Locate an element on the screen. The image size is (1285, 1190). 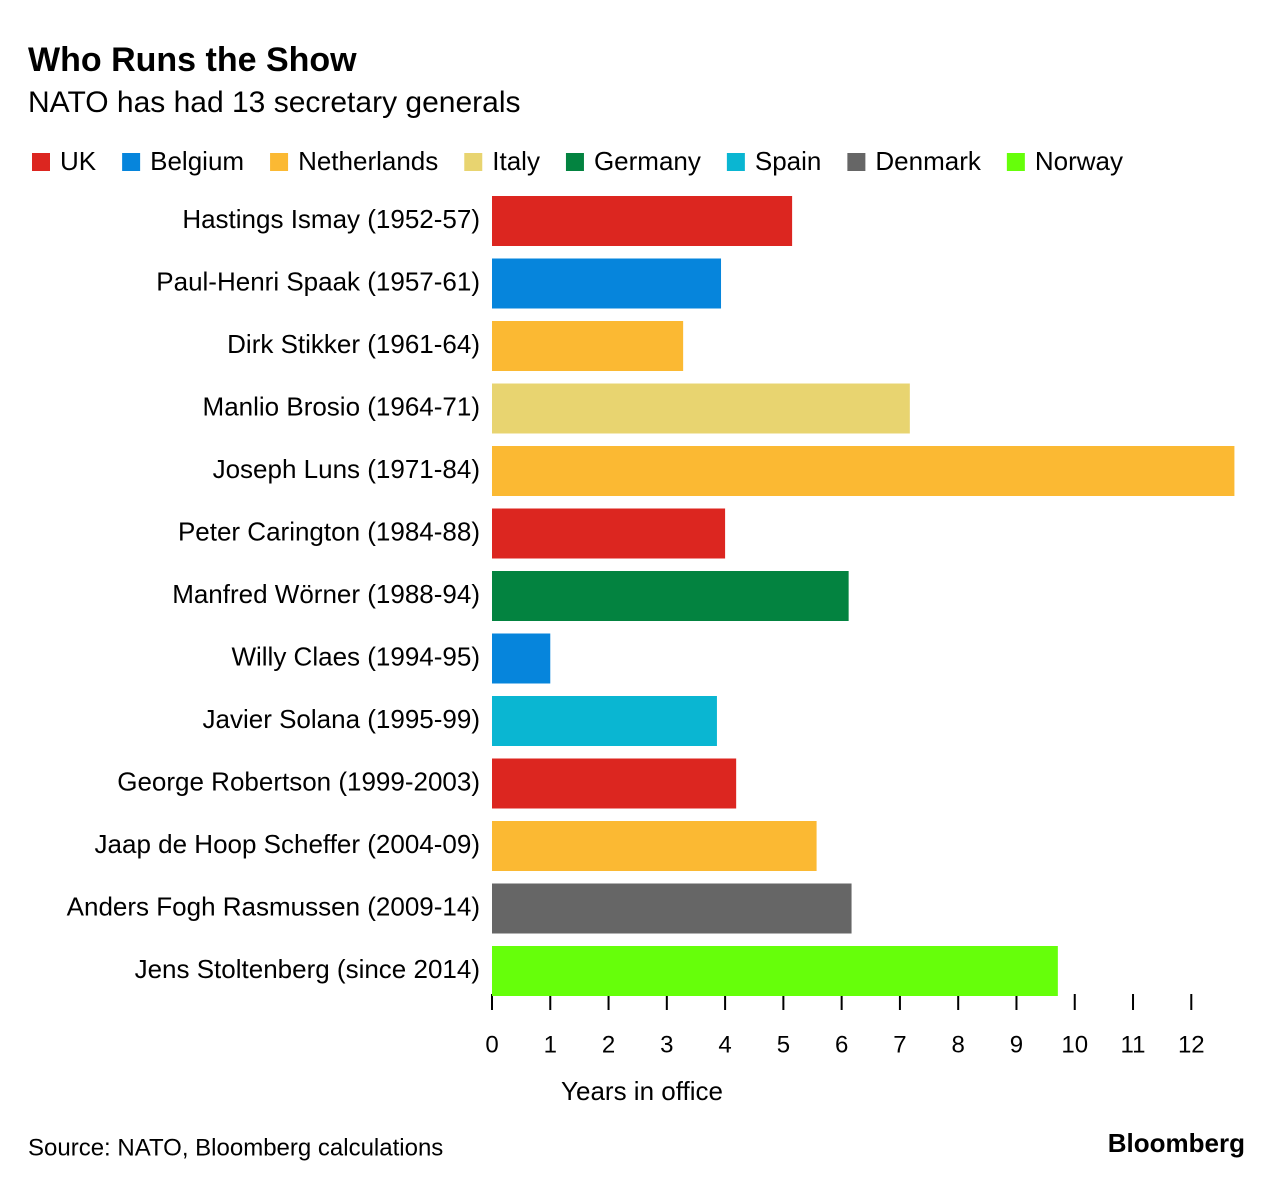
y-tick-label: Hastings Ismay (1952-57) is located at coordinates (331, 219).